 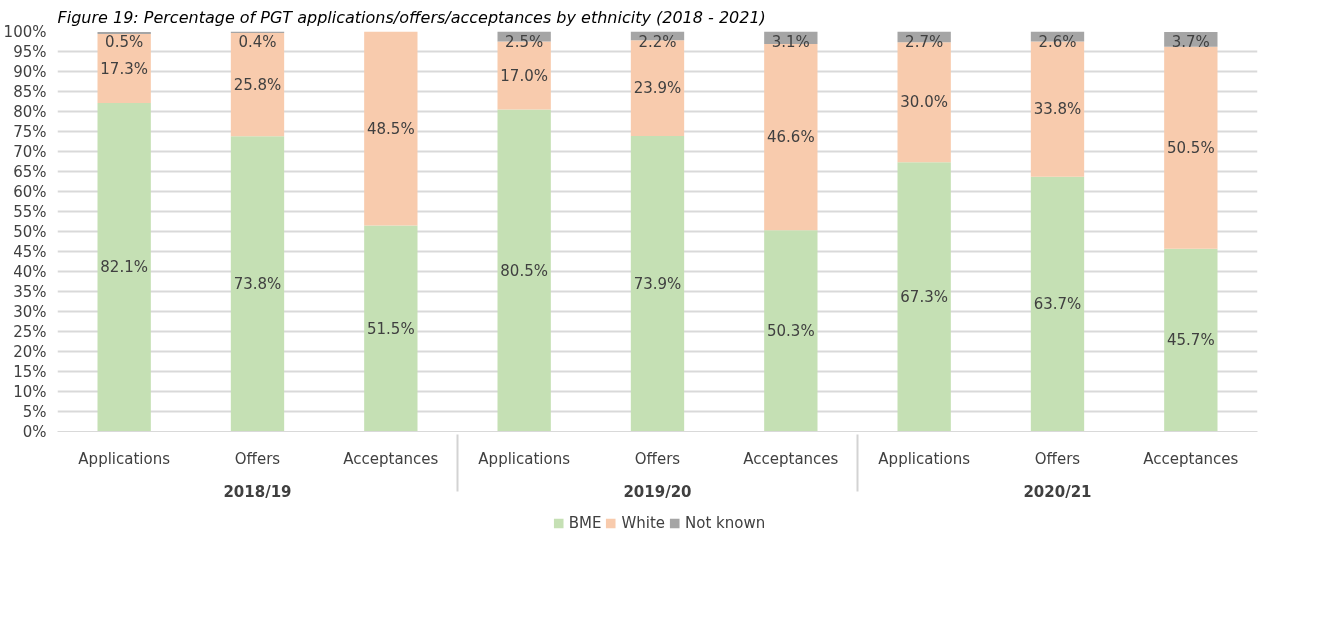 What do you see at coordinates (411, 17) in the screenshot?
I see `chart-title: Figure 19: Percentage of PGT applications/offers/acceptances by ethnicity (2018 - 2021)` at bounding box center [411, 17].